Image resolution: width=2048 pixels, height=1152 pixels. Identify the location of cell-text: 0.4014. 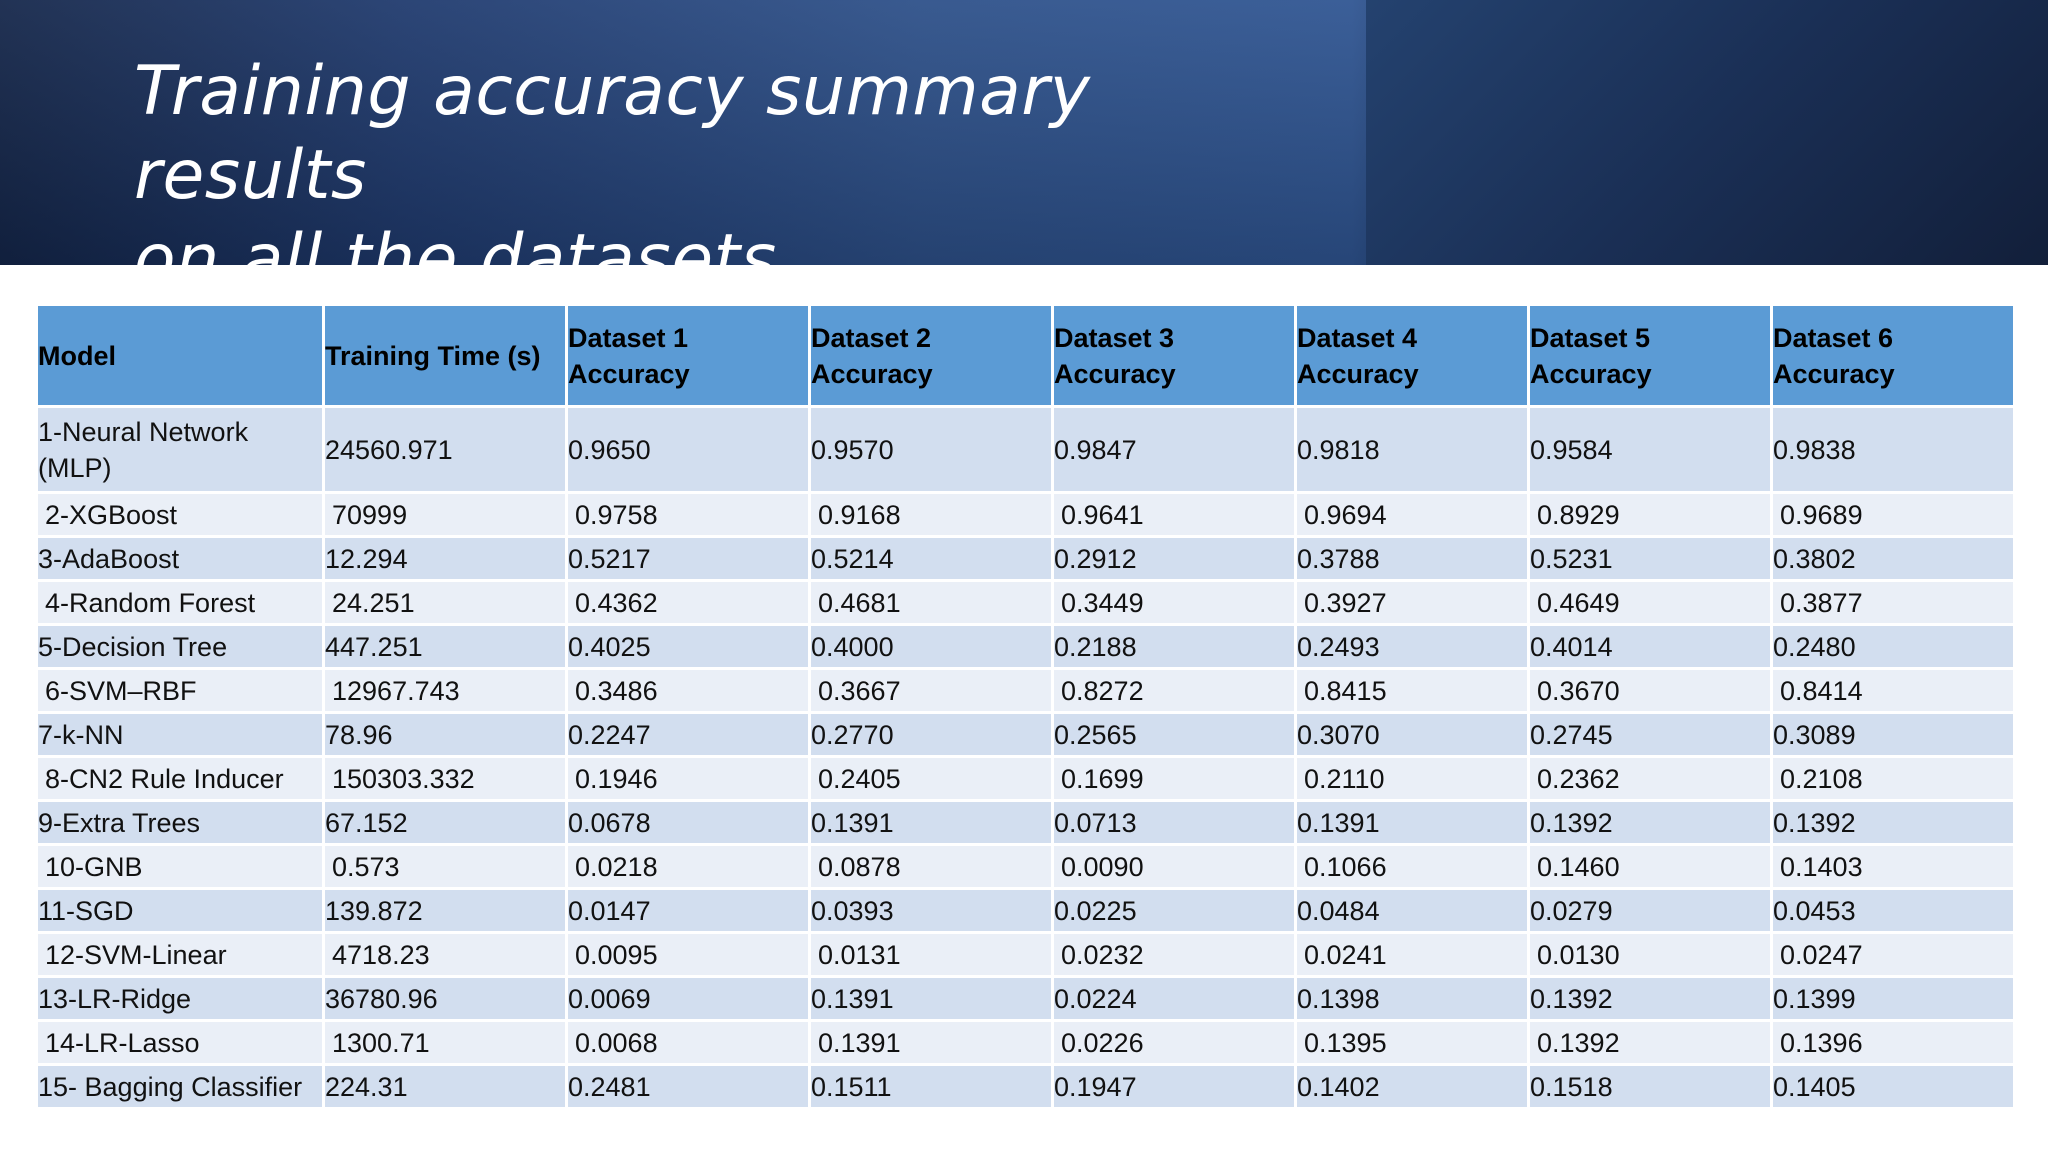
(1571, 646).